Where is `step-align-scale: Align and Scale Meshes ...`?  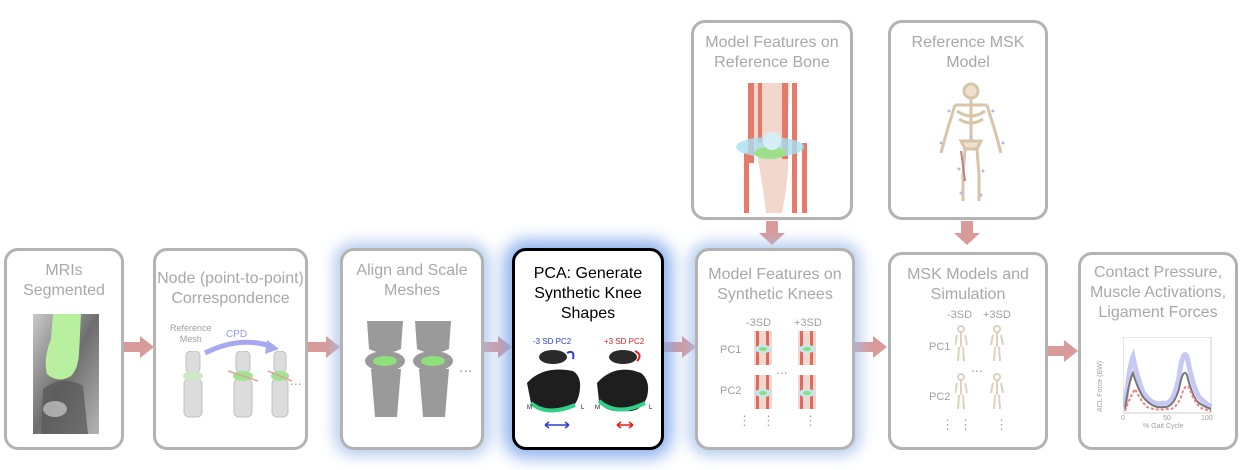 step-align-scale: Align and Scale Meshes ... is located at coordinates (412, 349).